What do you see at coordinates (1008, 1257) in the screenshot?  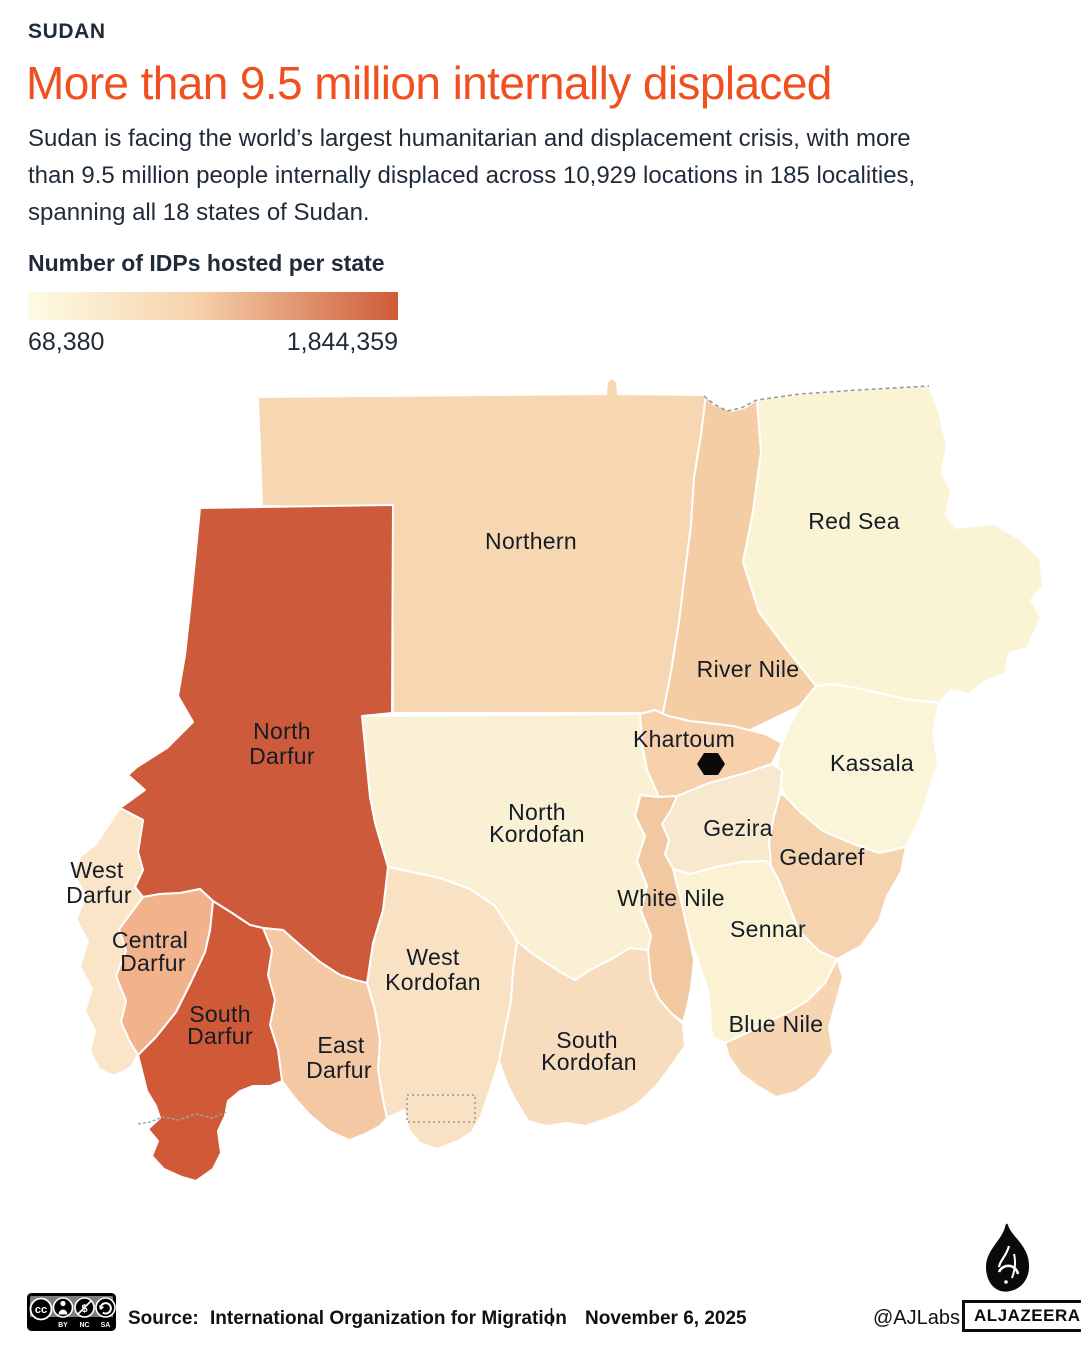 I see `aljazeera-calligraphy-logo` at bounding box center [1008, 1257].